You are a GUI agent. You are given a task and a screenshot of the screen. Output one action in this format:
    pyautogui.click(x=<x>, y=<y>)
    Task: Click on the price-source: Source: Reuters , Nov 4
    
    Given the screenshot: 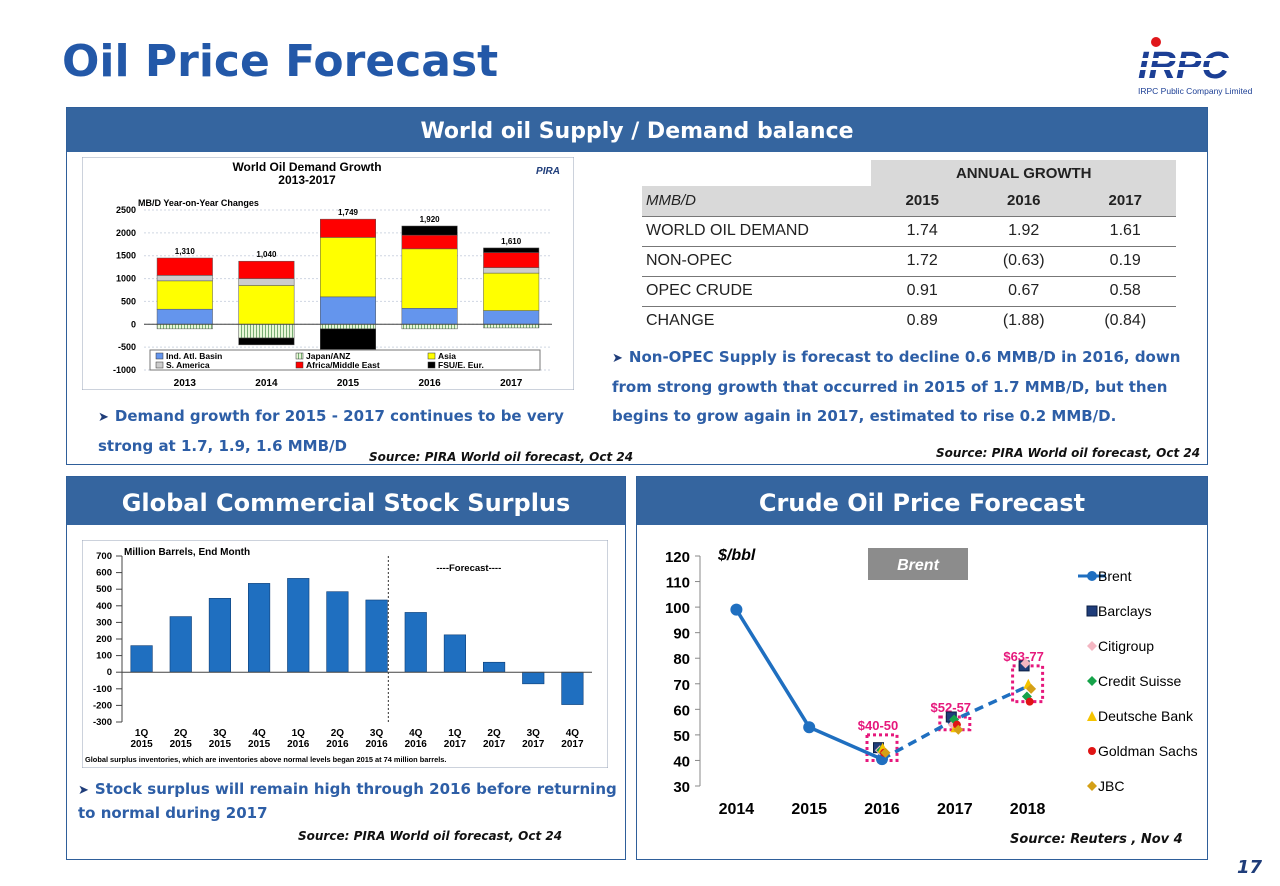 What is the action you would take?
    pyautogui.click(x=1096, y=839)
    